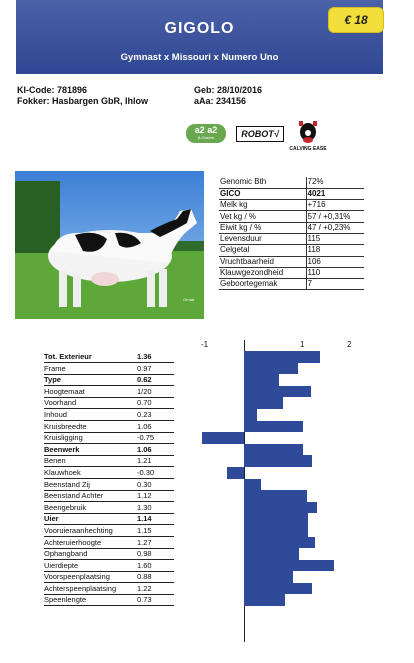 The width and height of the screenshot is (414, 663). What do you see at coordinates (220, 101) in the screenshot?
I see `aaa-code: aAa: 234156` at bounding box center [220, 101].